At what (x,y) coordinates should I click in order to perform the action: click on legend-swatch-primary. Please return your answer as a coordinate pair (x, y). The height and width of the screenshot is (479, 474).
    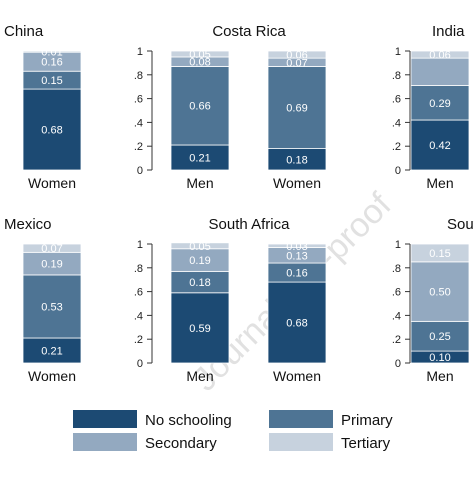
    Looking at the image, I should click on (301, 419).